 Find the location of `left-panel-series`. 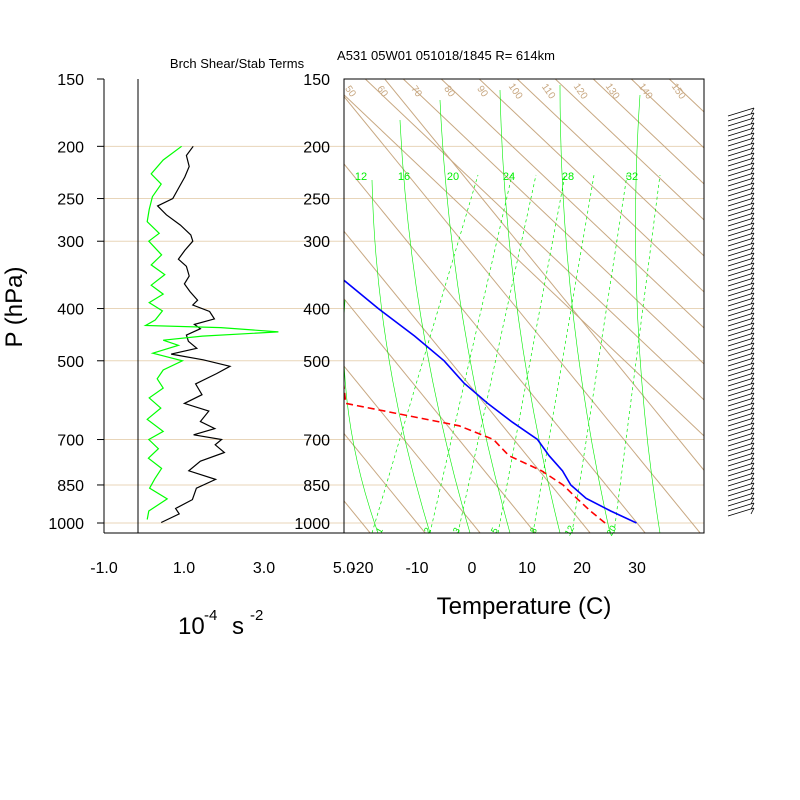

left-panel-series is located at coordinates (211, 334).